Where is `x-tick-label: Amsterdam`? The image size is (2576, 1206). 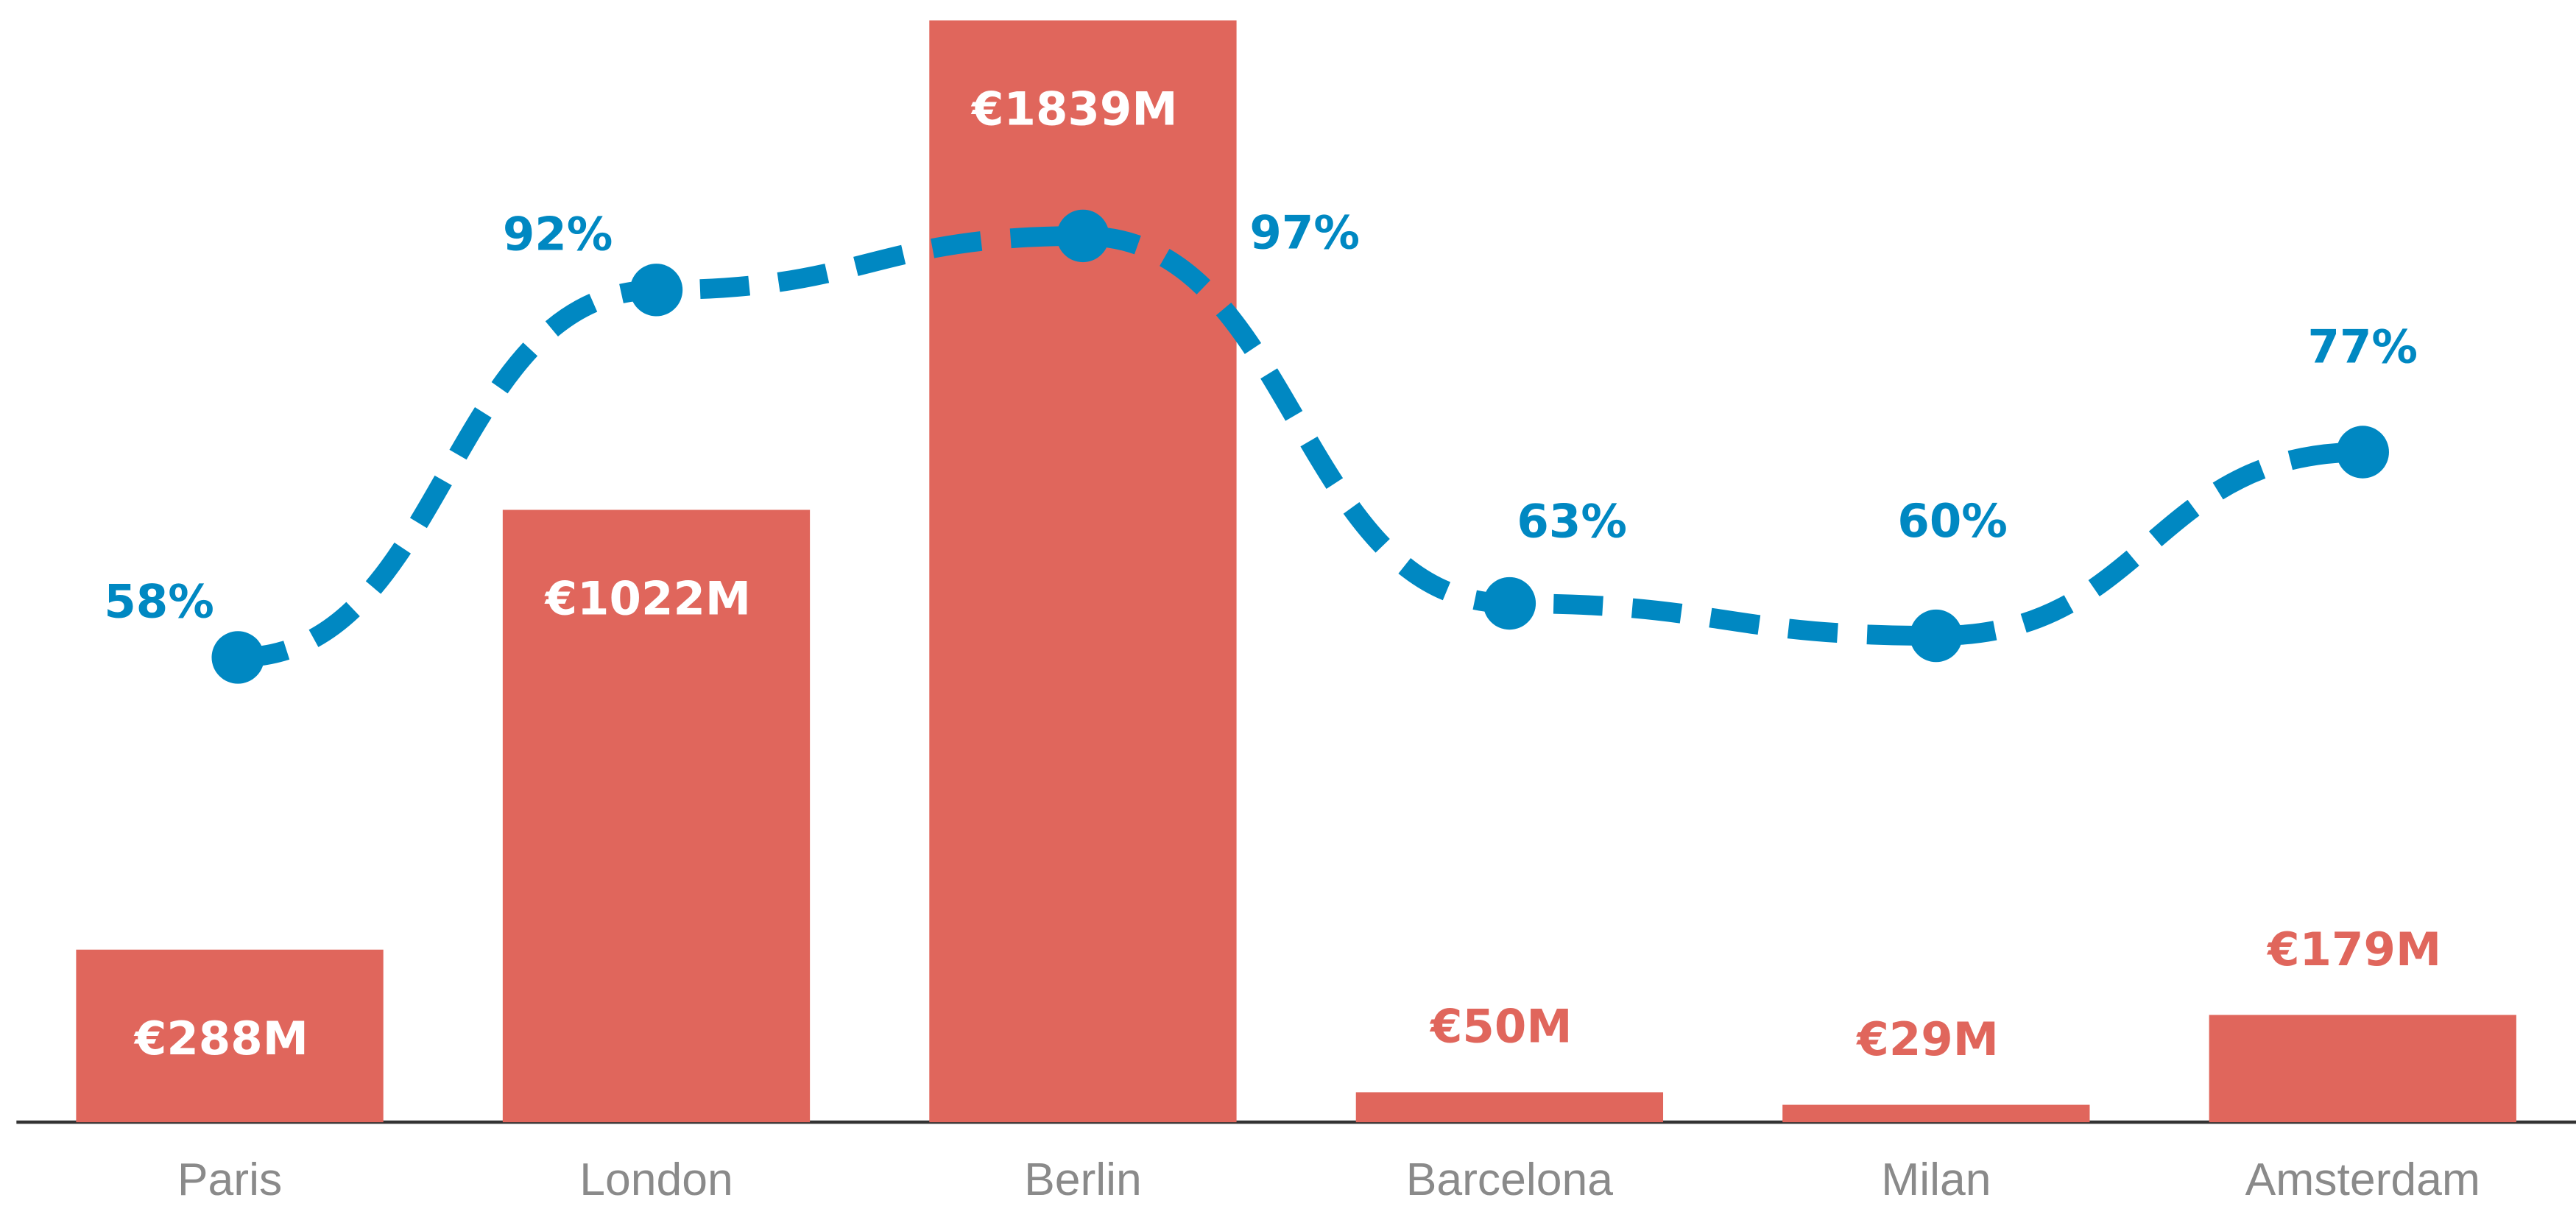
x-tick-label: Amsterdam is located at coordinates (2362, 1179).